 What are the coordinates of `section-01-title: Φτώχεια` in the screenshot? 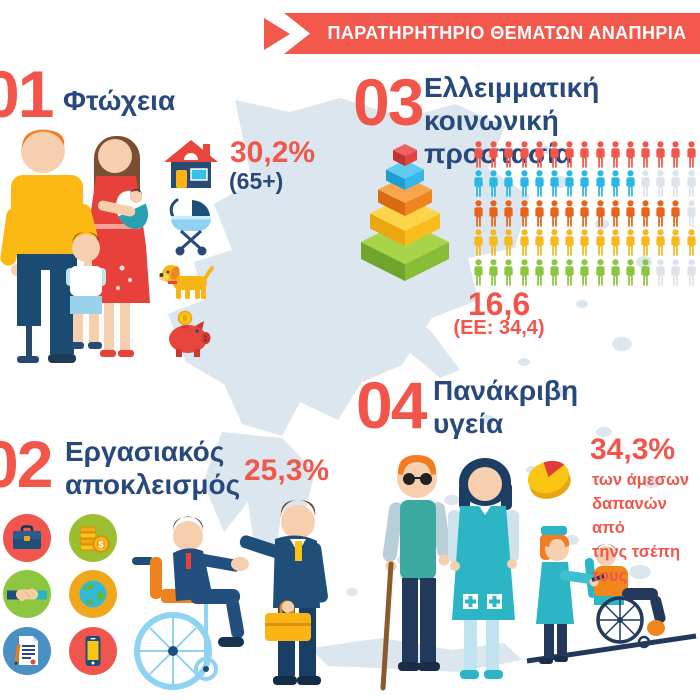 It's located at (119, 100).